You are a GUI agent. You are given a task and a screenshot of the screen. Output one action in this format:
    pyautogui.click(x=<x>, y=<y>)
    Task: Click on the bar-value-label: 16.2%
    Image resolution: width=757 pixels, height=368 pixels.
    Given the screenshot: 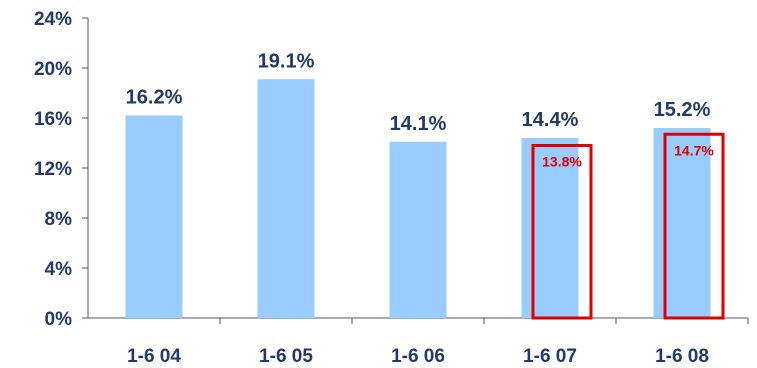 What is the action you would take?
    pyautogui.click(x=154, y=98)
    